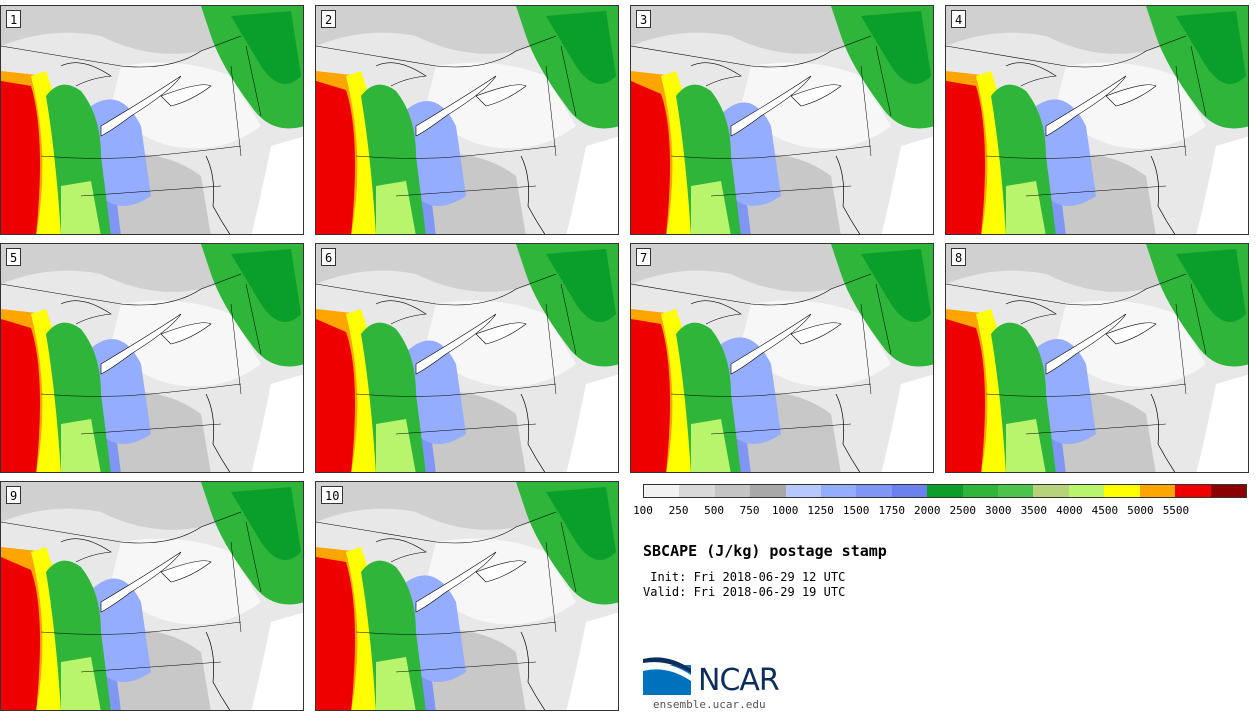 The image size is (1260, 712). I want to click on panel-number-label: 2, so click(329, 19).